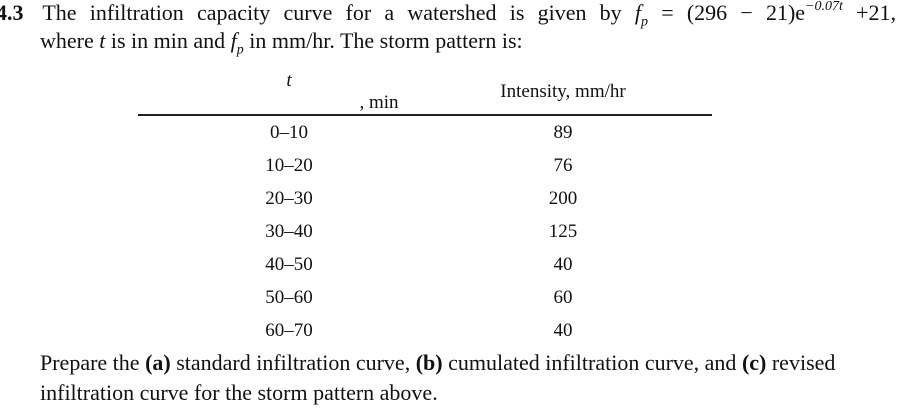 This screenshot has width=911, height=411. Describe the element at coordinates (876, 12) in the screenshot. I see `equation-end: +21,` at that location.